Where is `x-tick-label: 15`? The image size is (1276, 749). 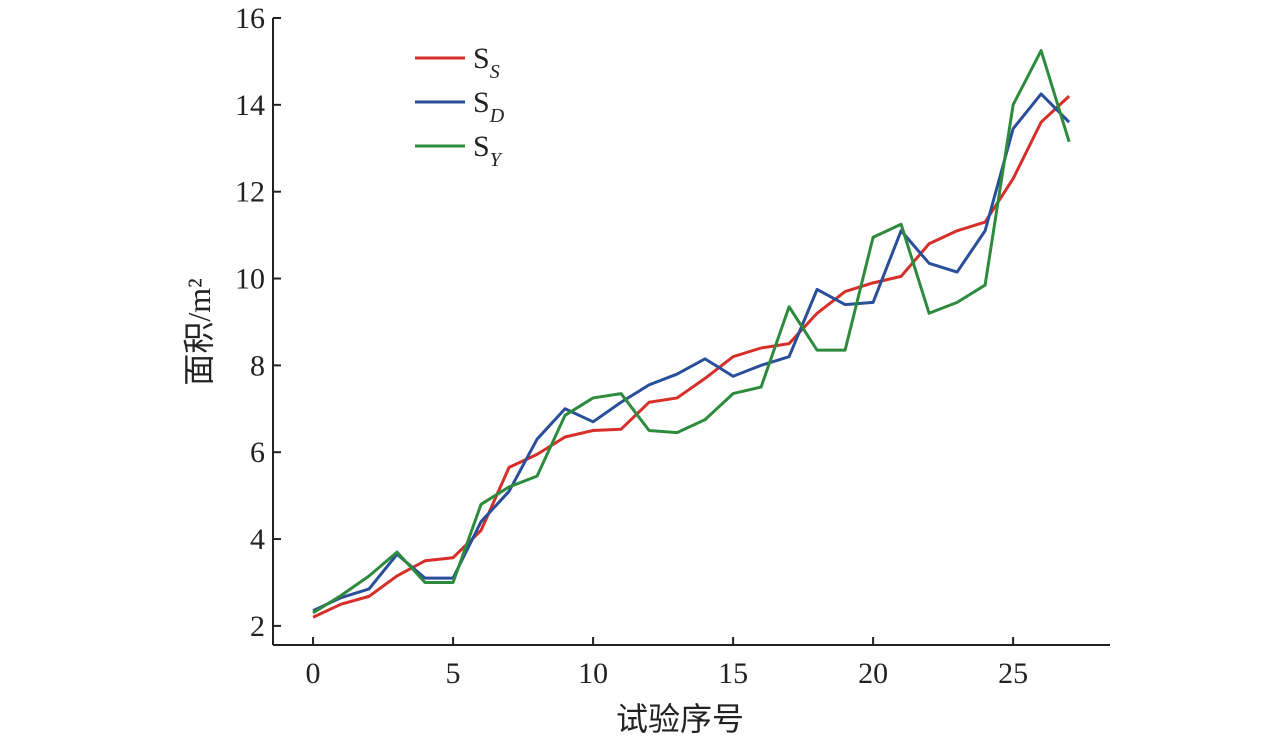
x-tick-label: 15 is located at coordinates (733, 673).